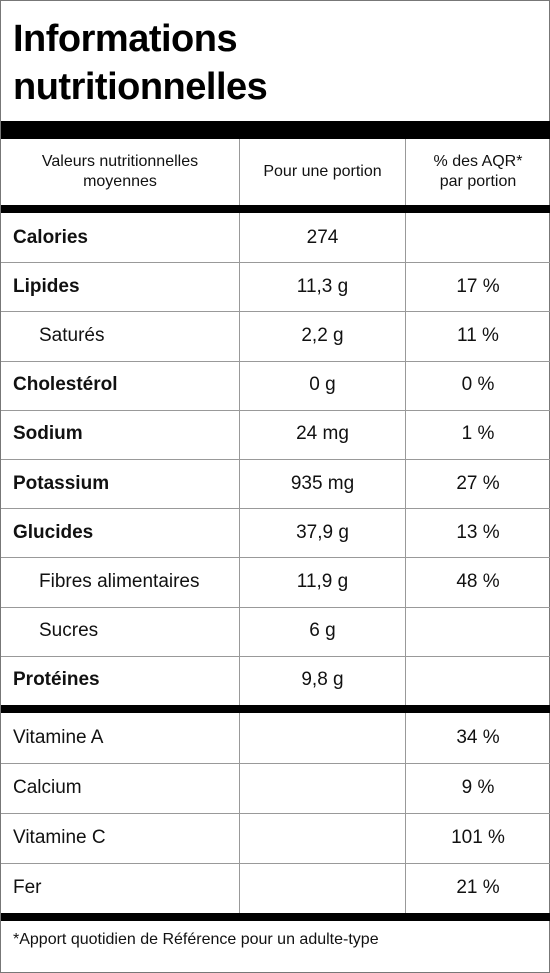 The image size is (550, 973). Describe the element at coordinates (56, 680) in the screenshot. I see `nutrient-name: Protéines` at that location.